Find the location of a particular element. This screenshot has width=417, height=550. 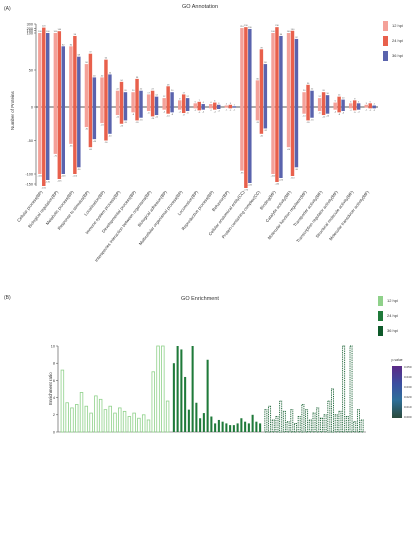

data-label: 58 is located at coordinates (86, 63).